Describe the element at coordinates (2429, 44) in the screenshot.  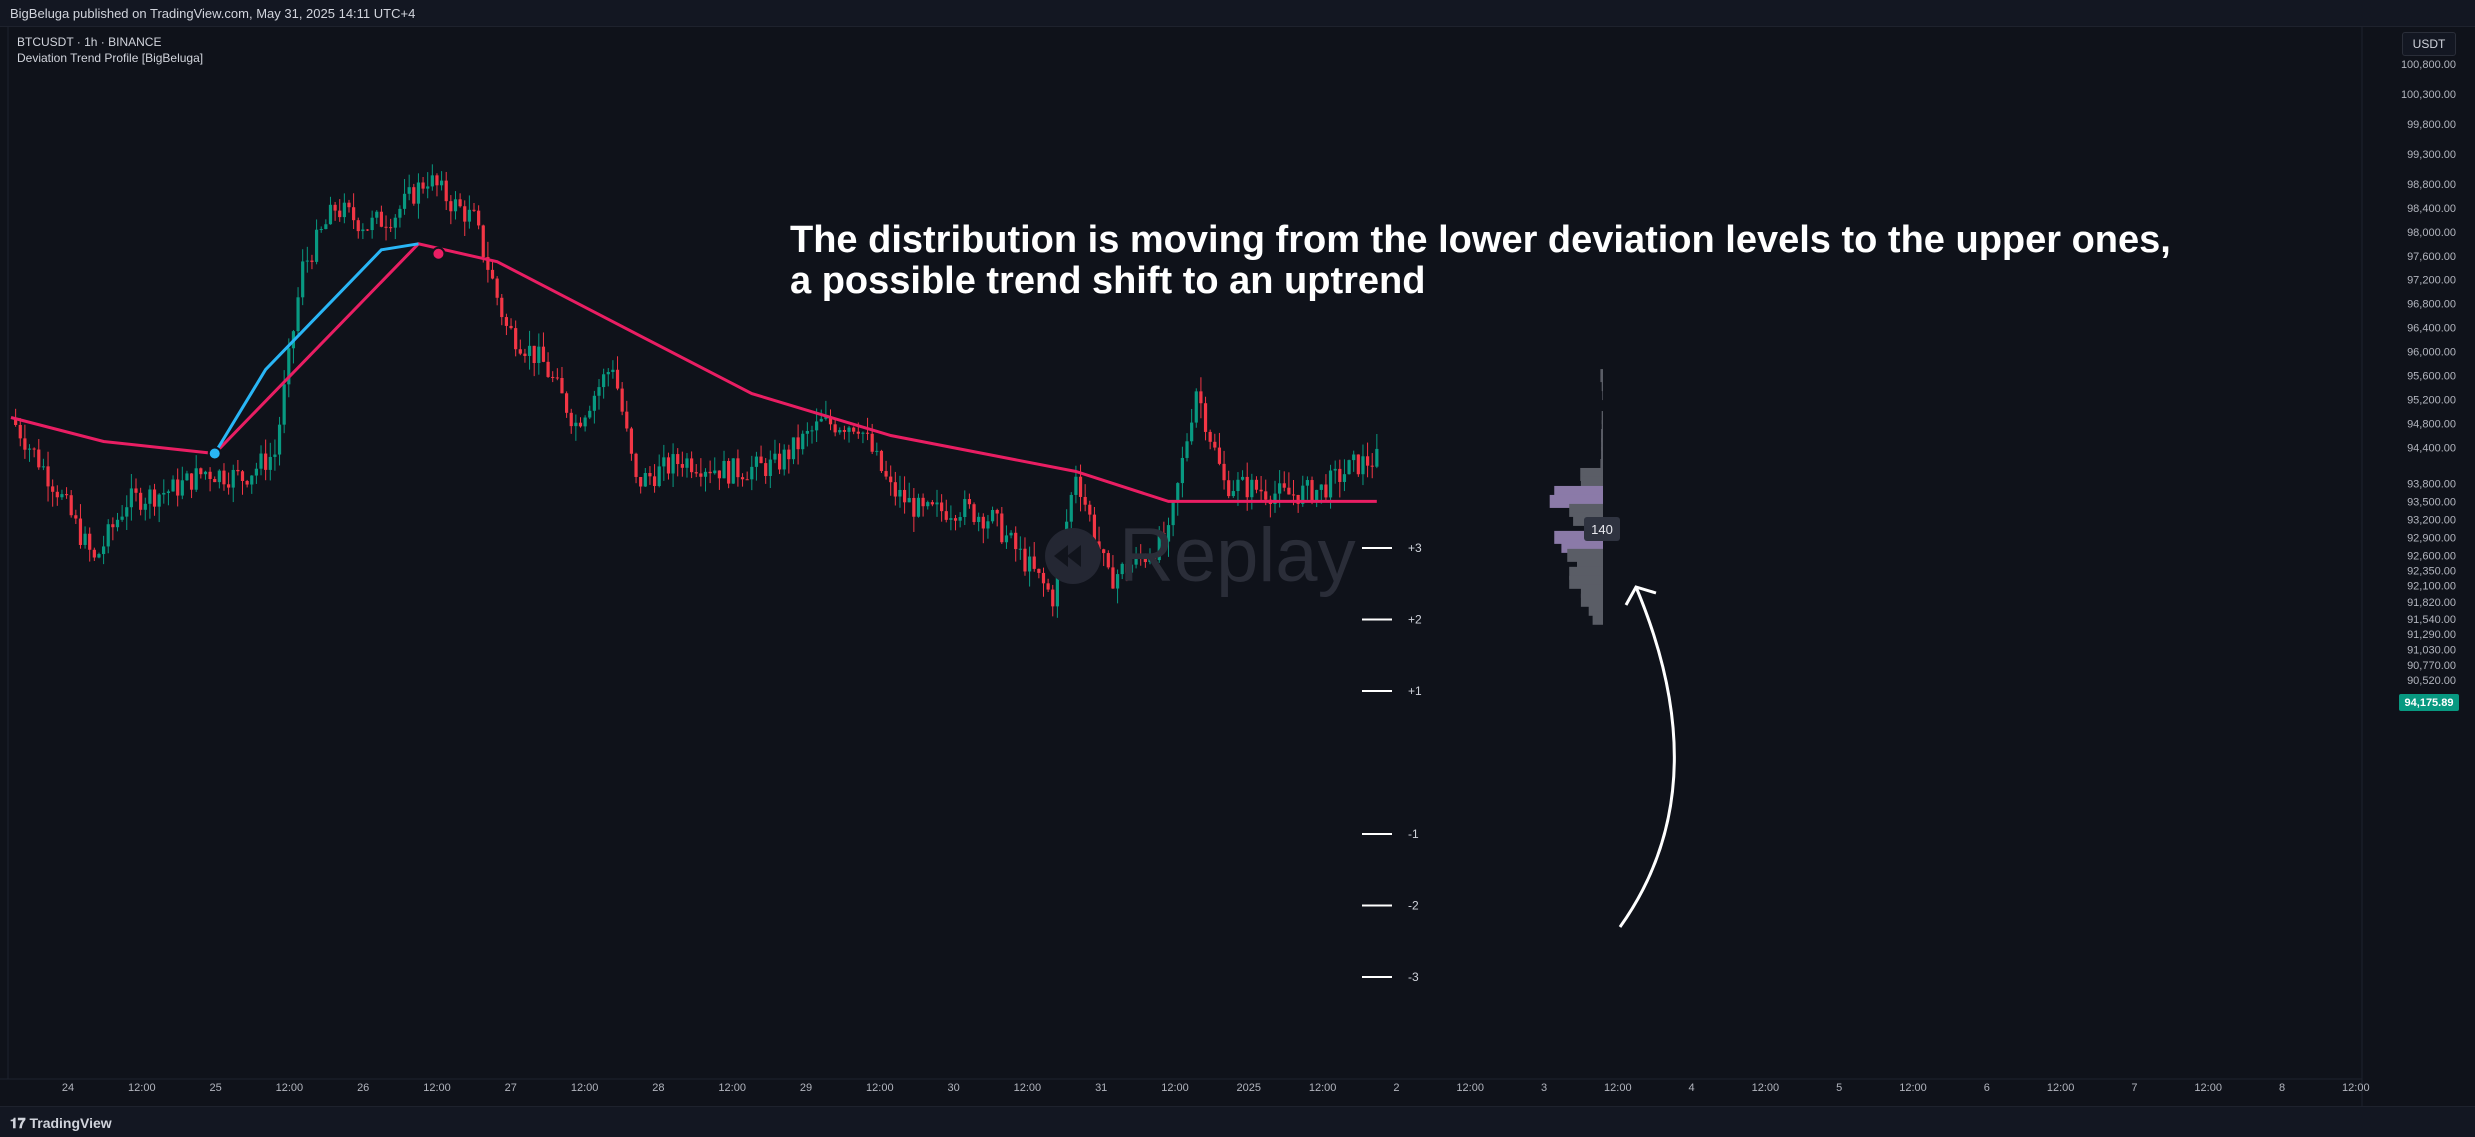
I see `currency-button: USDT` at that location.